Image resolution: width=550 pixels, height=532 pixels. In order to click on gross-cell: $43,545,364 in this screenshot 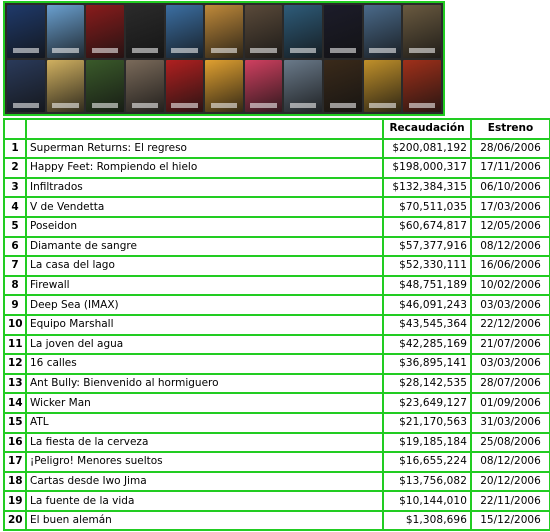, I will do `click(427, 324)`.